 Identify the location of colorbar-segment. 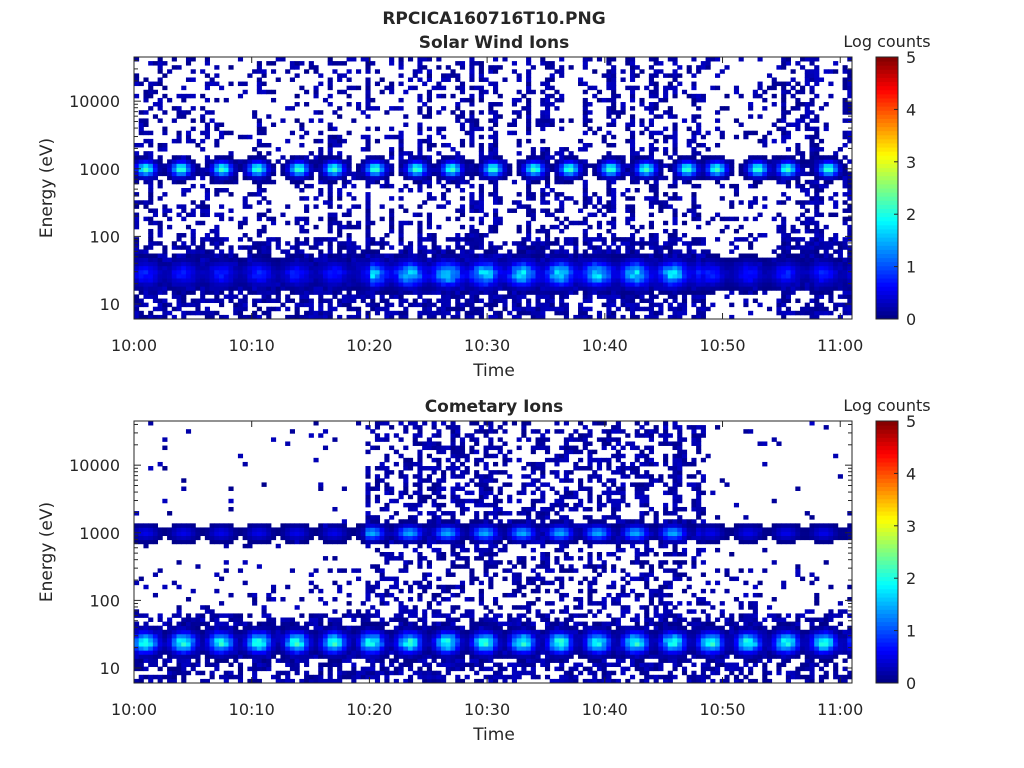
(887, 223).